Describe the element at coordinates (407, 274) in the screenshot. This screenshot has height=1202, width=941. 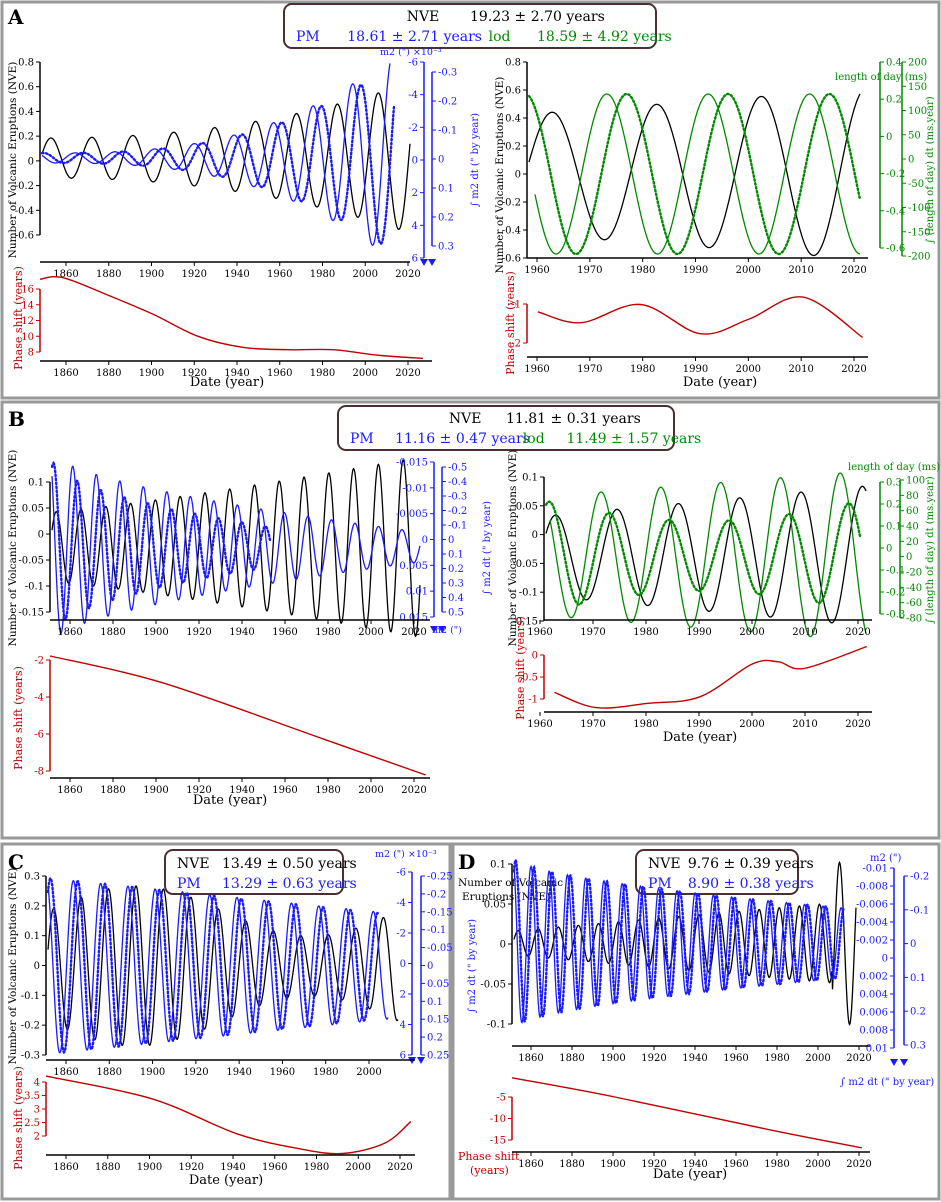
I see `panel-a-left-xaxis-tick-label: 2020` at that location.